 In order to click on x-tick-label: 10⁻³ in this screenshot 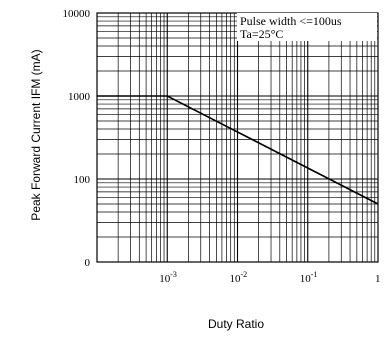, I will do `click(168, 277)`.